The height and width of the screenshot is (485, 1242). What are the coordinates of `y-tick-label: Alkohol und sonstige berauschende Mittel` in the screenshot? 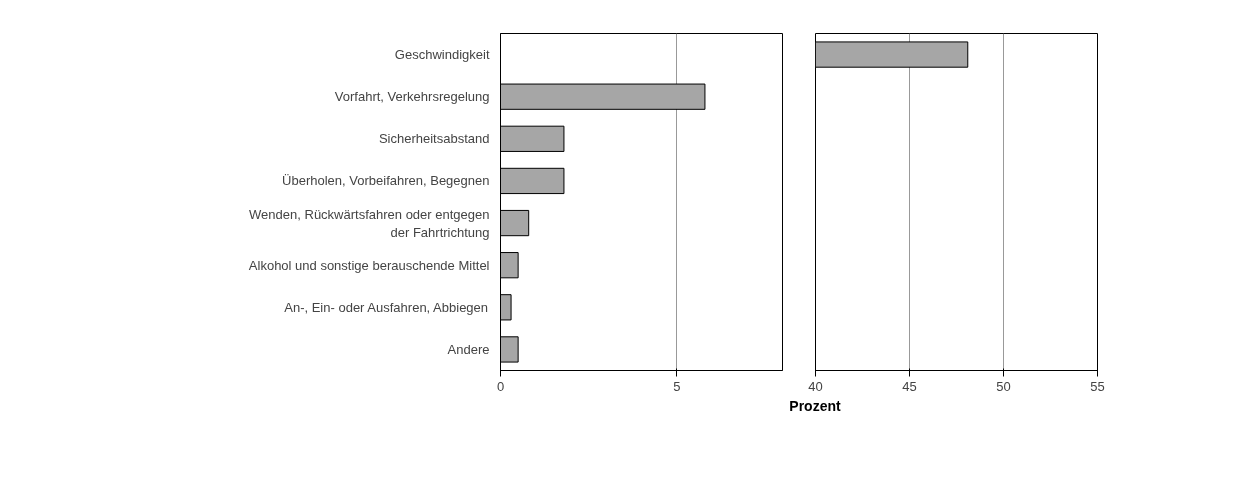 It's located at (369, 265).